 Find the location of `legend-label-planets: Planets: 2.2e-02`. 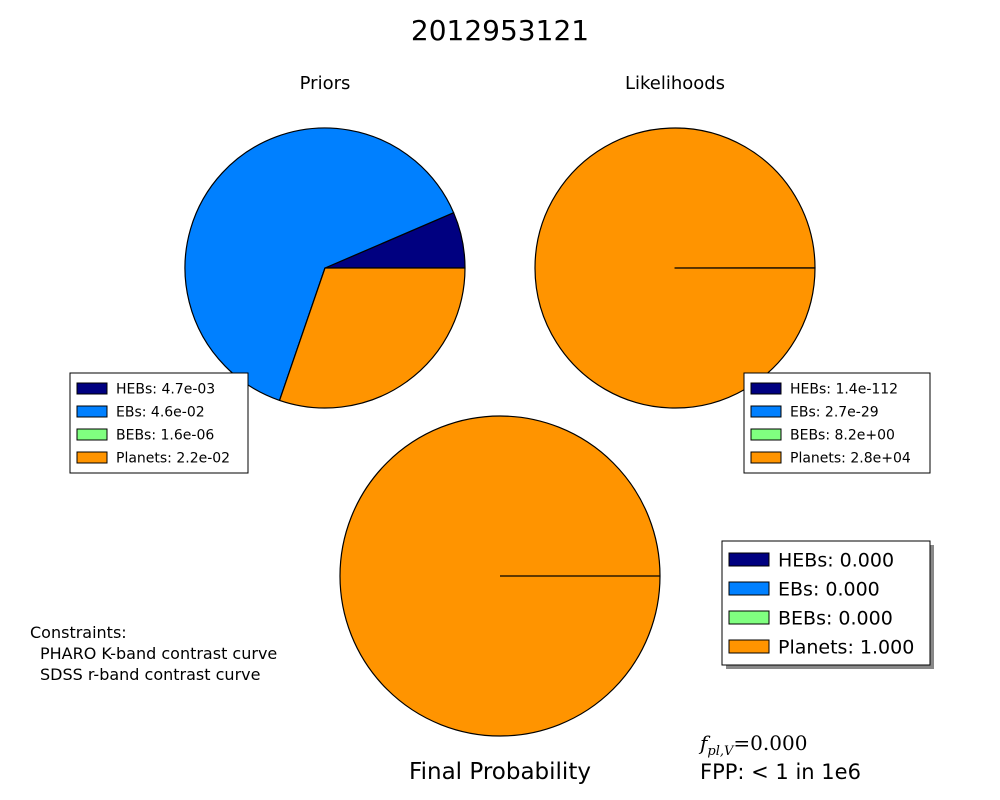

legend-label-planets: Planets: 2.2e-02 is located at coordinates (173, 459).